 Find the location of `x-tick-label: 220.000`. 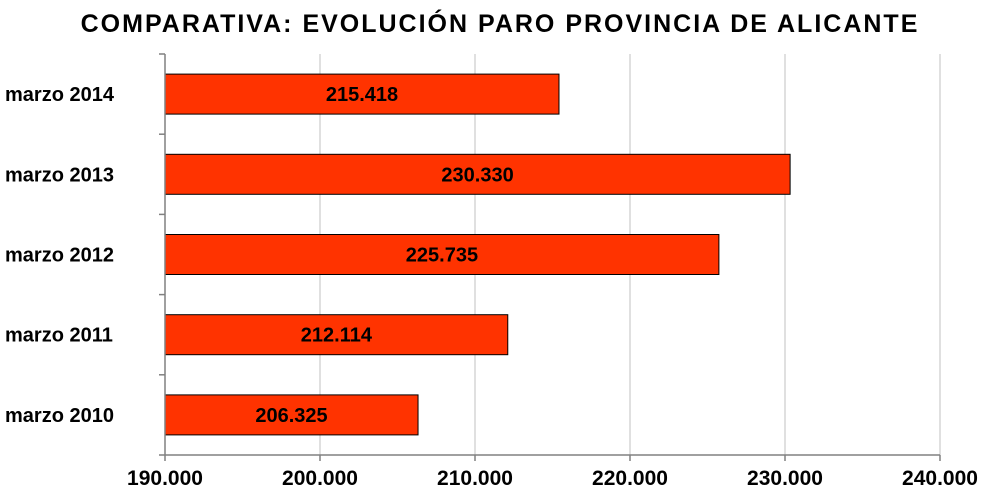

x-tick-label: 220.000 is located at coordinates (630, 478).